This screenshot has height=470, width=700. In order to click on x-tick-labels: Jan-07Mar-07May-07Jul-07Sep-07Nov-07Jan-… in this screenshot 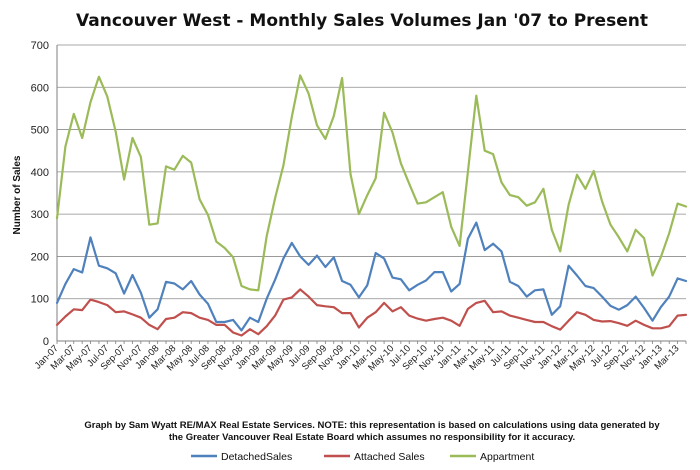, I will do `click(360, 357)`.